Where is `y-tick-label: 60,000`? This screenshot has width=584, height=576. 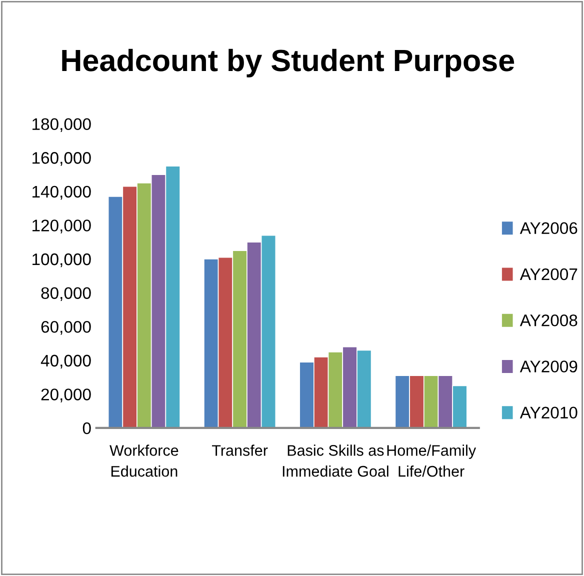
y-tick-label: 60,000 is located at coordinates (66, 327).